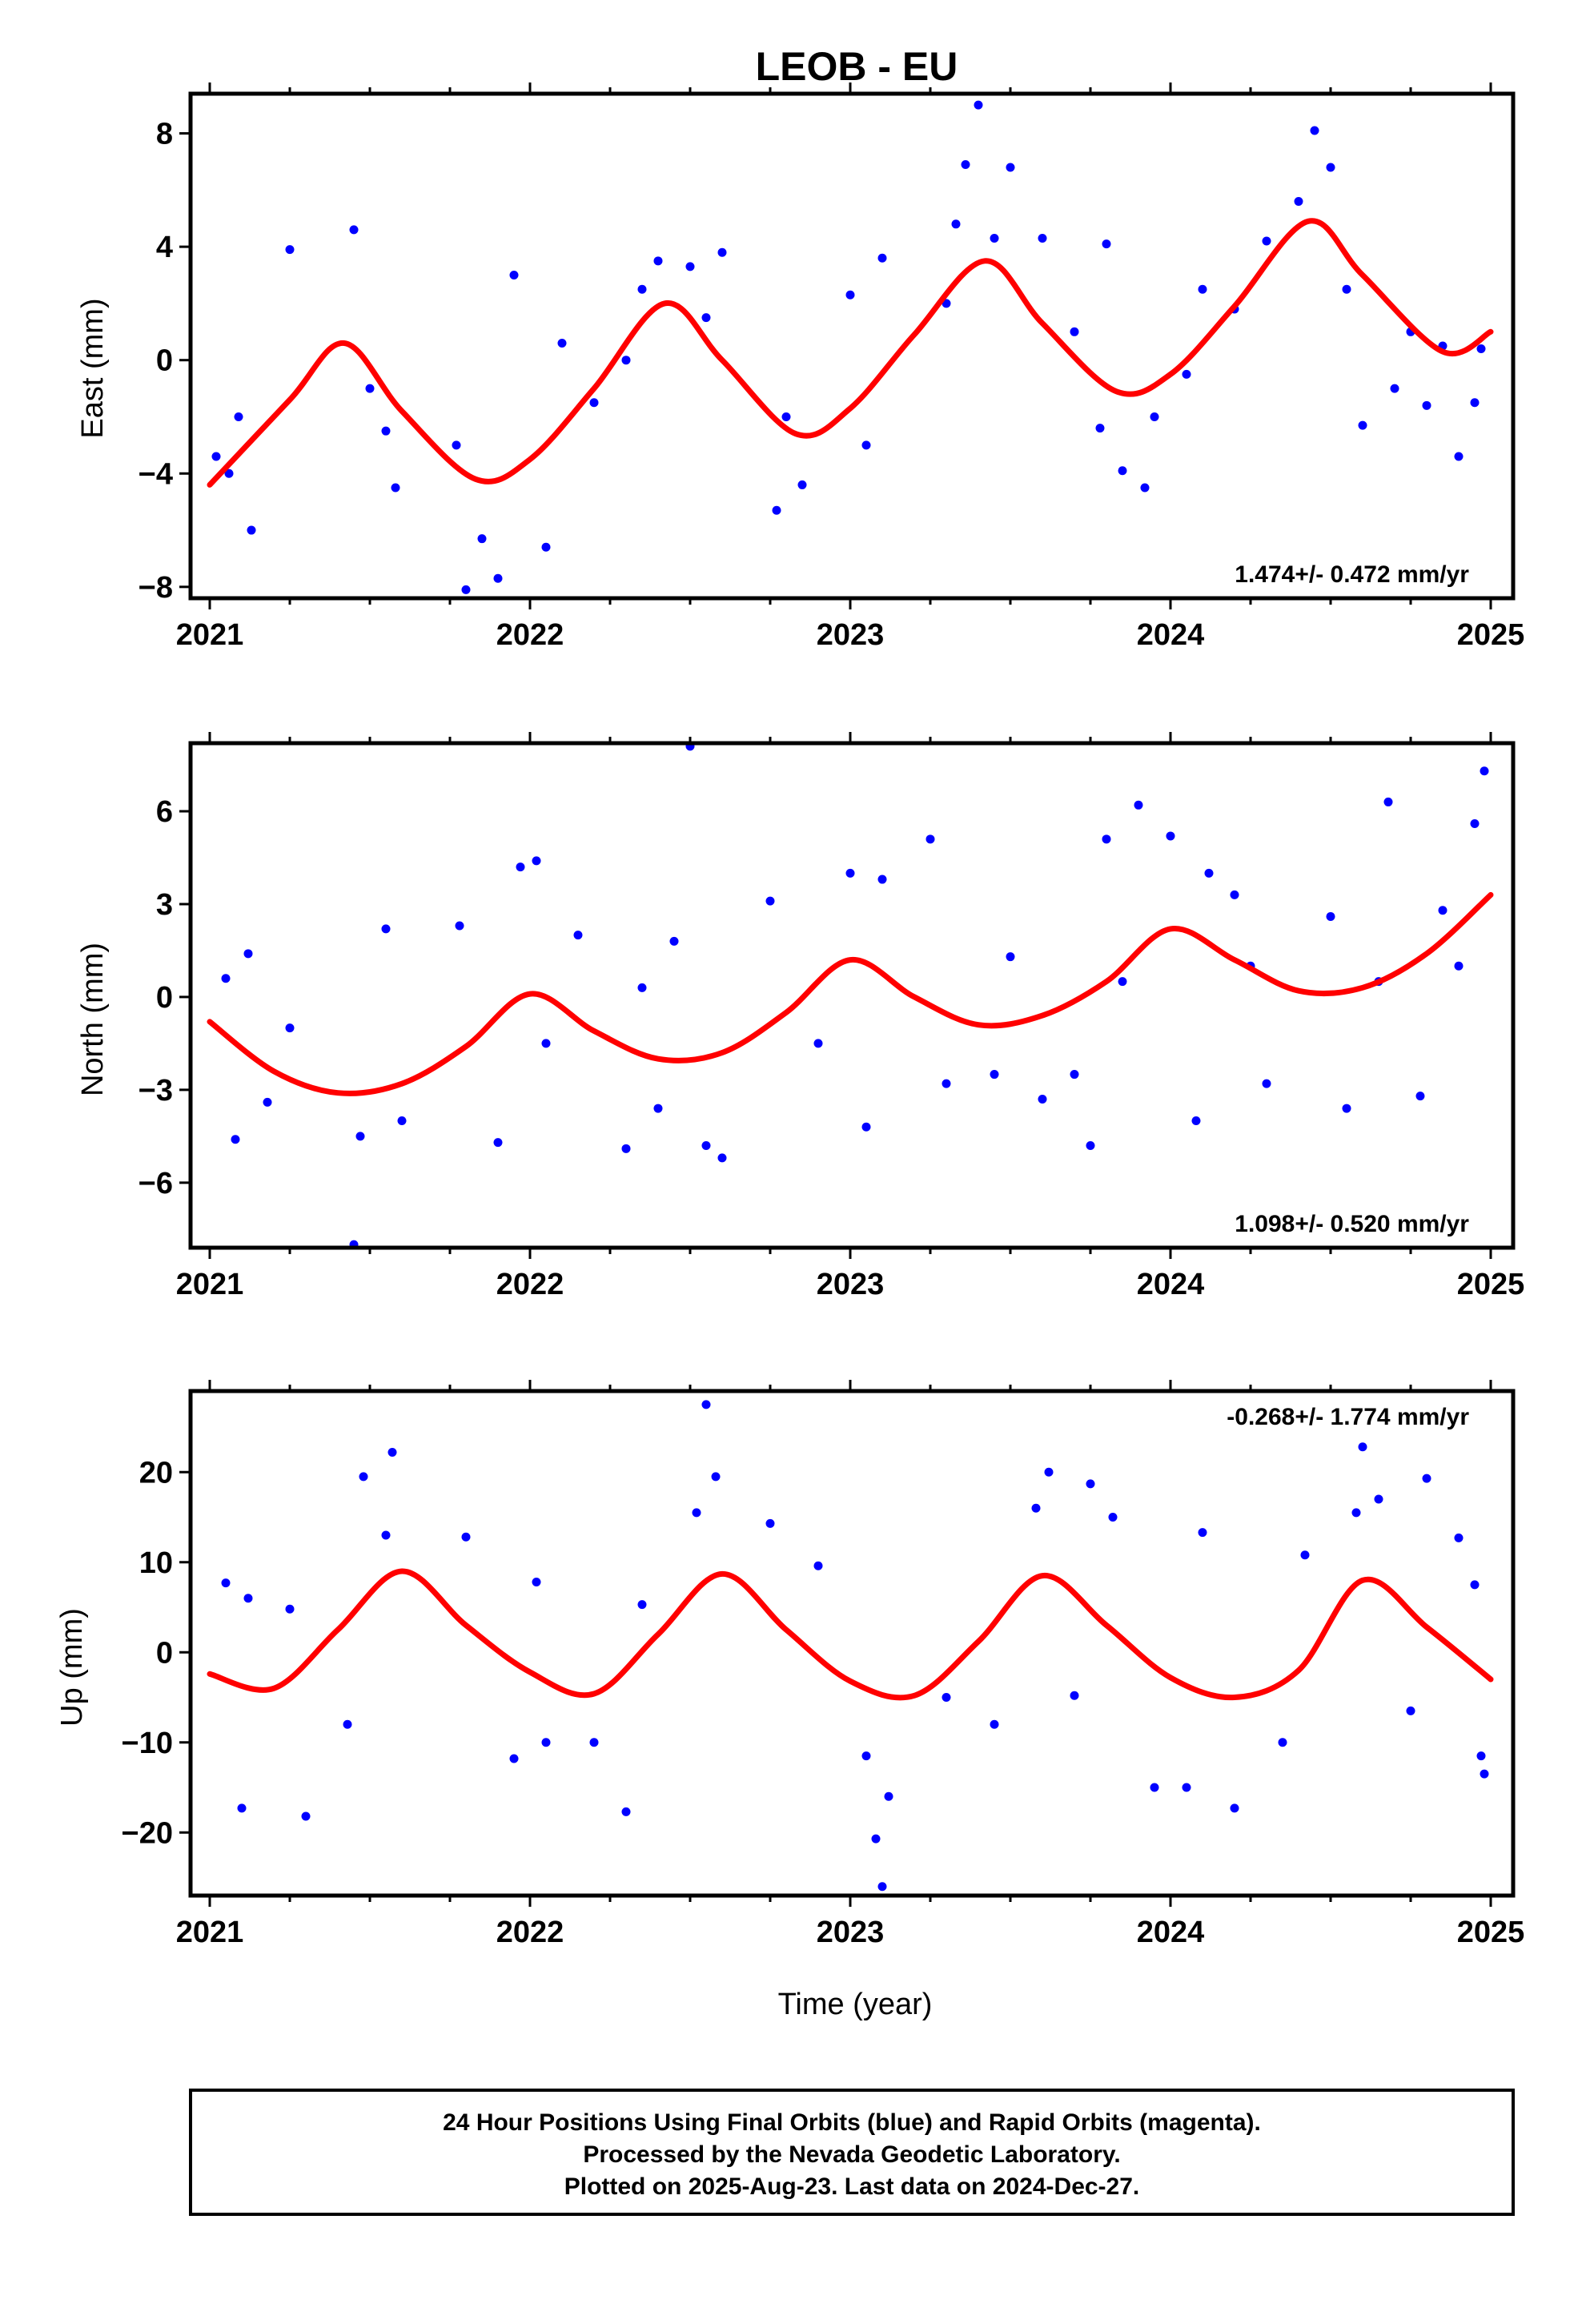 Image resolution: width=1582 pixels, height=2324 pixels. I want to click on east-xtick-label: 2025, so click(1491, 635).